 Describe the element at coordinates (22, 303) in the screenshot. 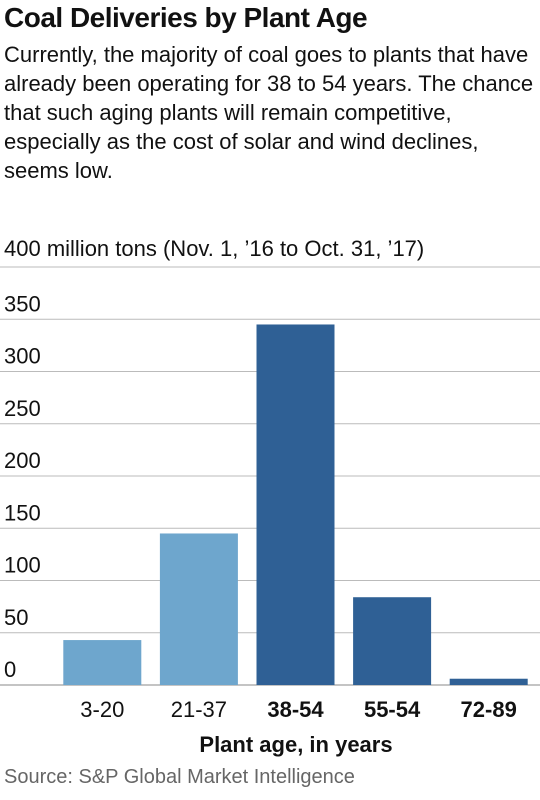

I see `y-tick-label: 350` at that location.